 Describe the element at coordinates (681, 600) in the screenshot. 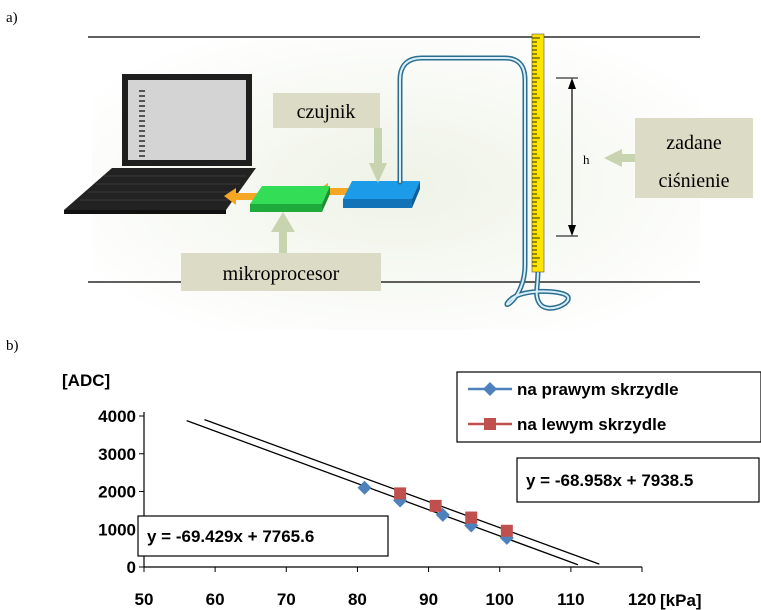

I see `x-axis-label: [kPa]` at that location.